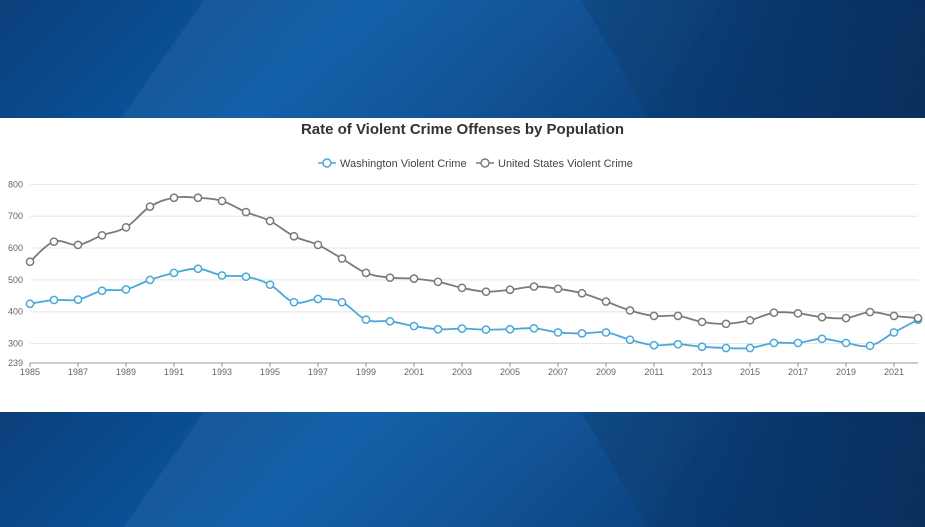 This screenshot has height=527, width=925. Describe the element at coordinates (126, 227) in the screenshot. I see `data-point-s1-1989` at that location.